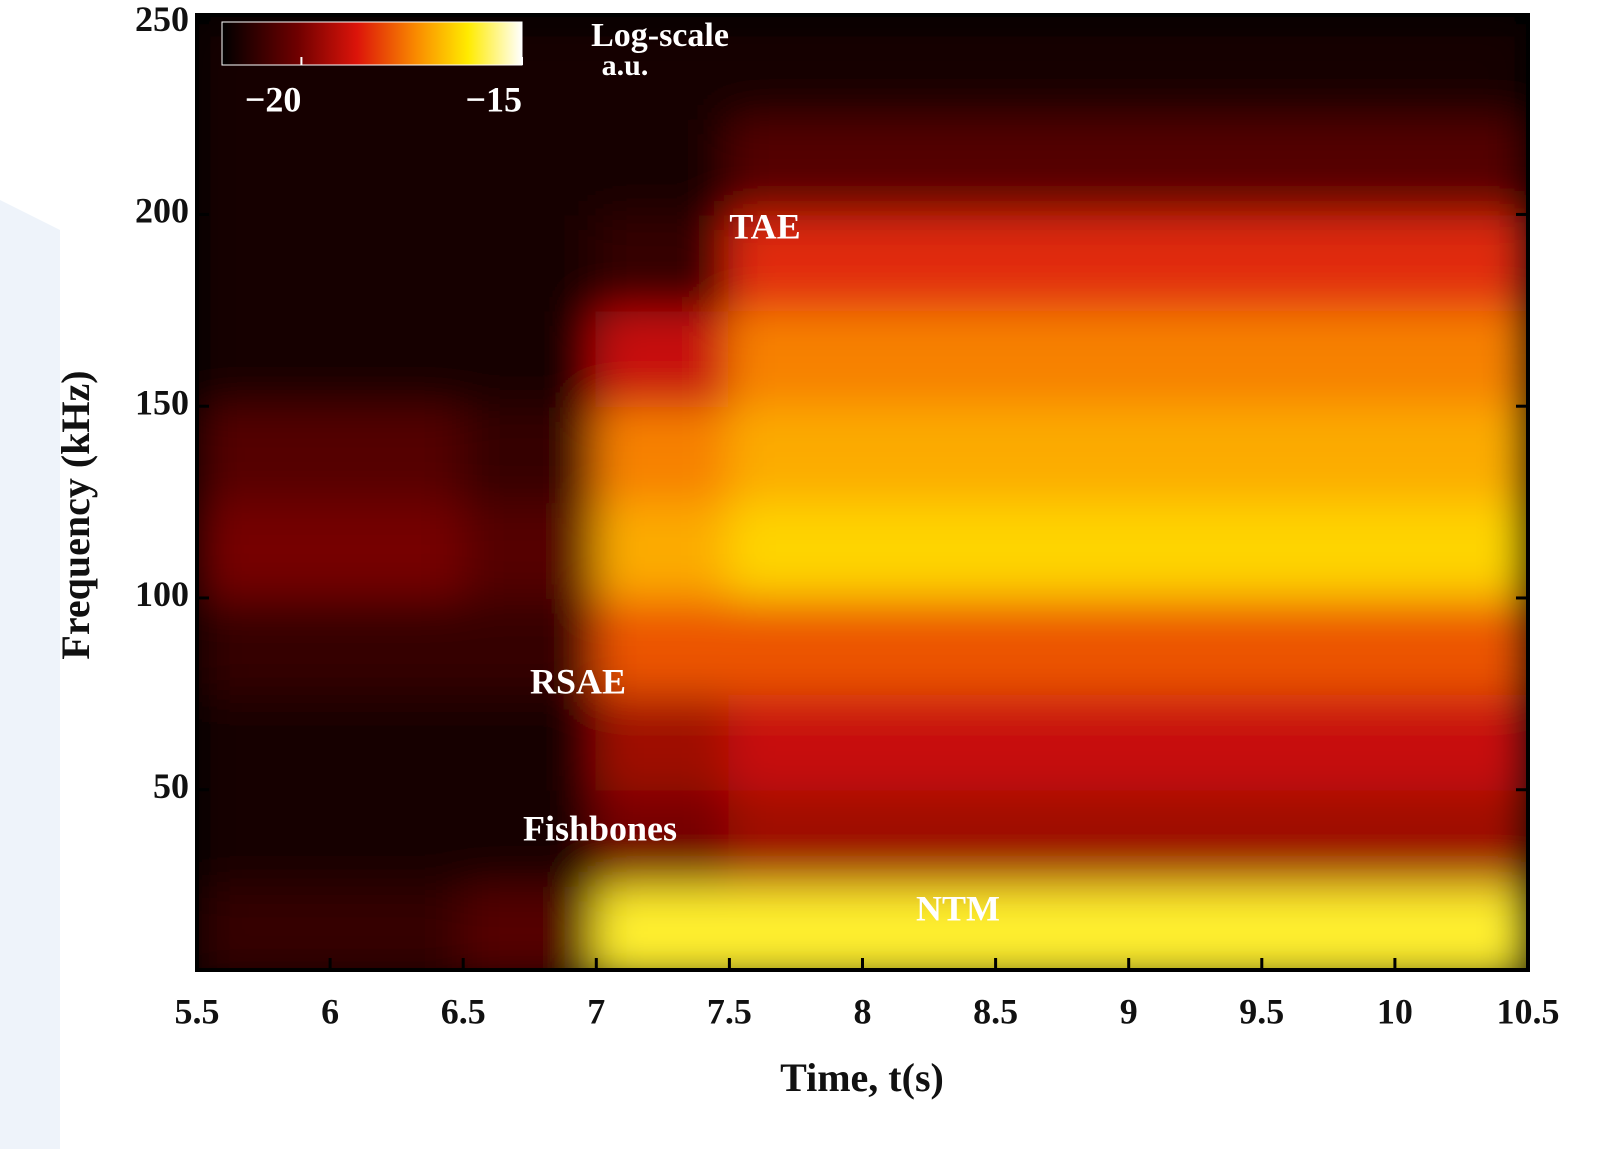  I want to click on x-tick-label: 10.5, so click(1528, 1011).